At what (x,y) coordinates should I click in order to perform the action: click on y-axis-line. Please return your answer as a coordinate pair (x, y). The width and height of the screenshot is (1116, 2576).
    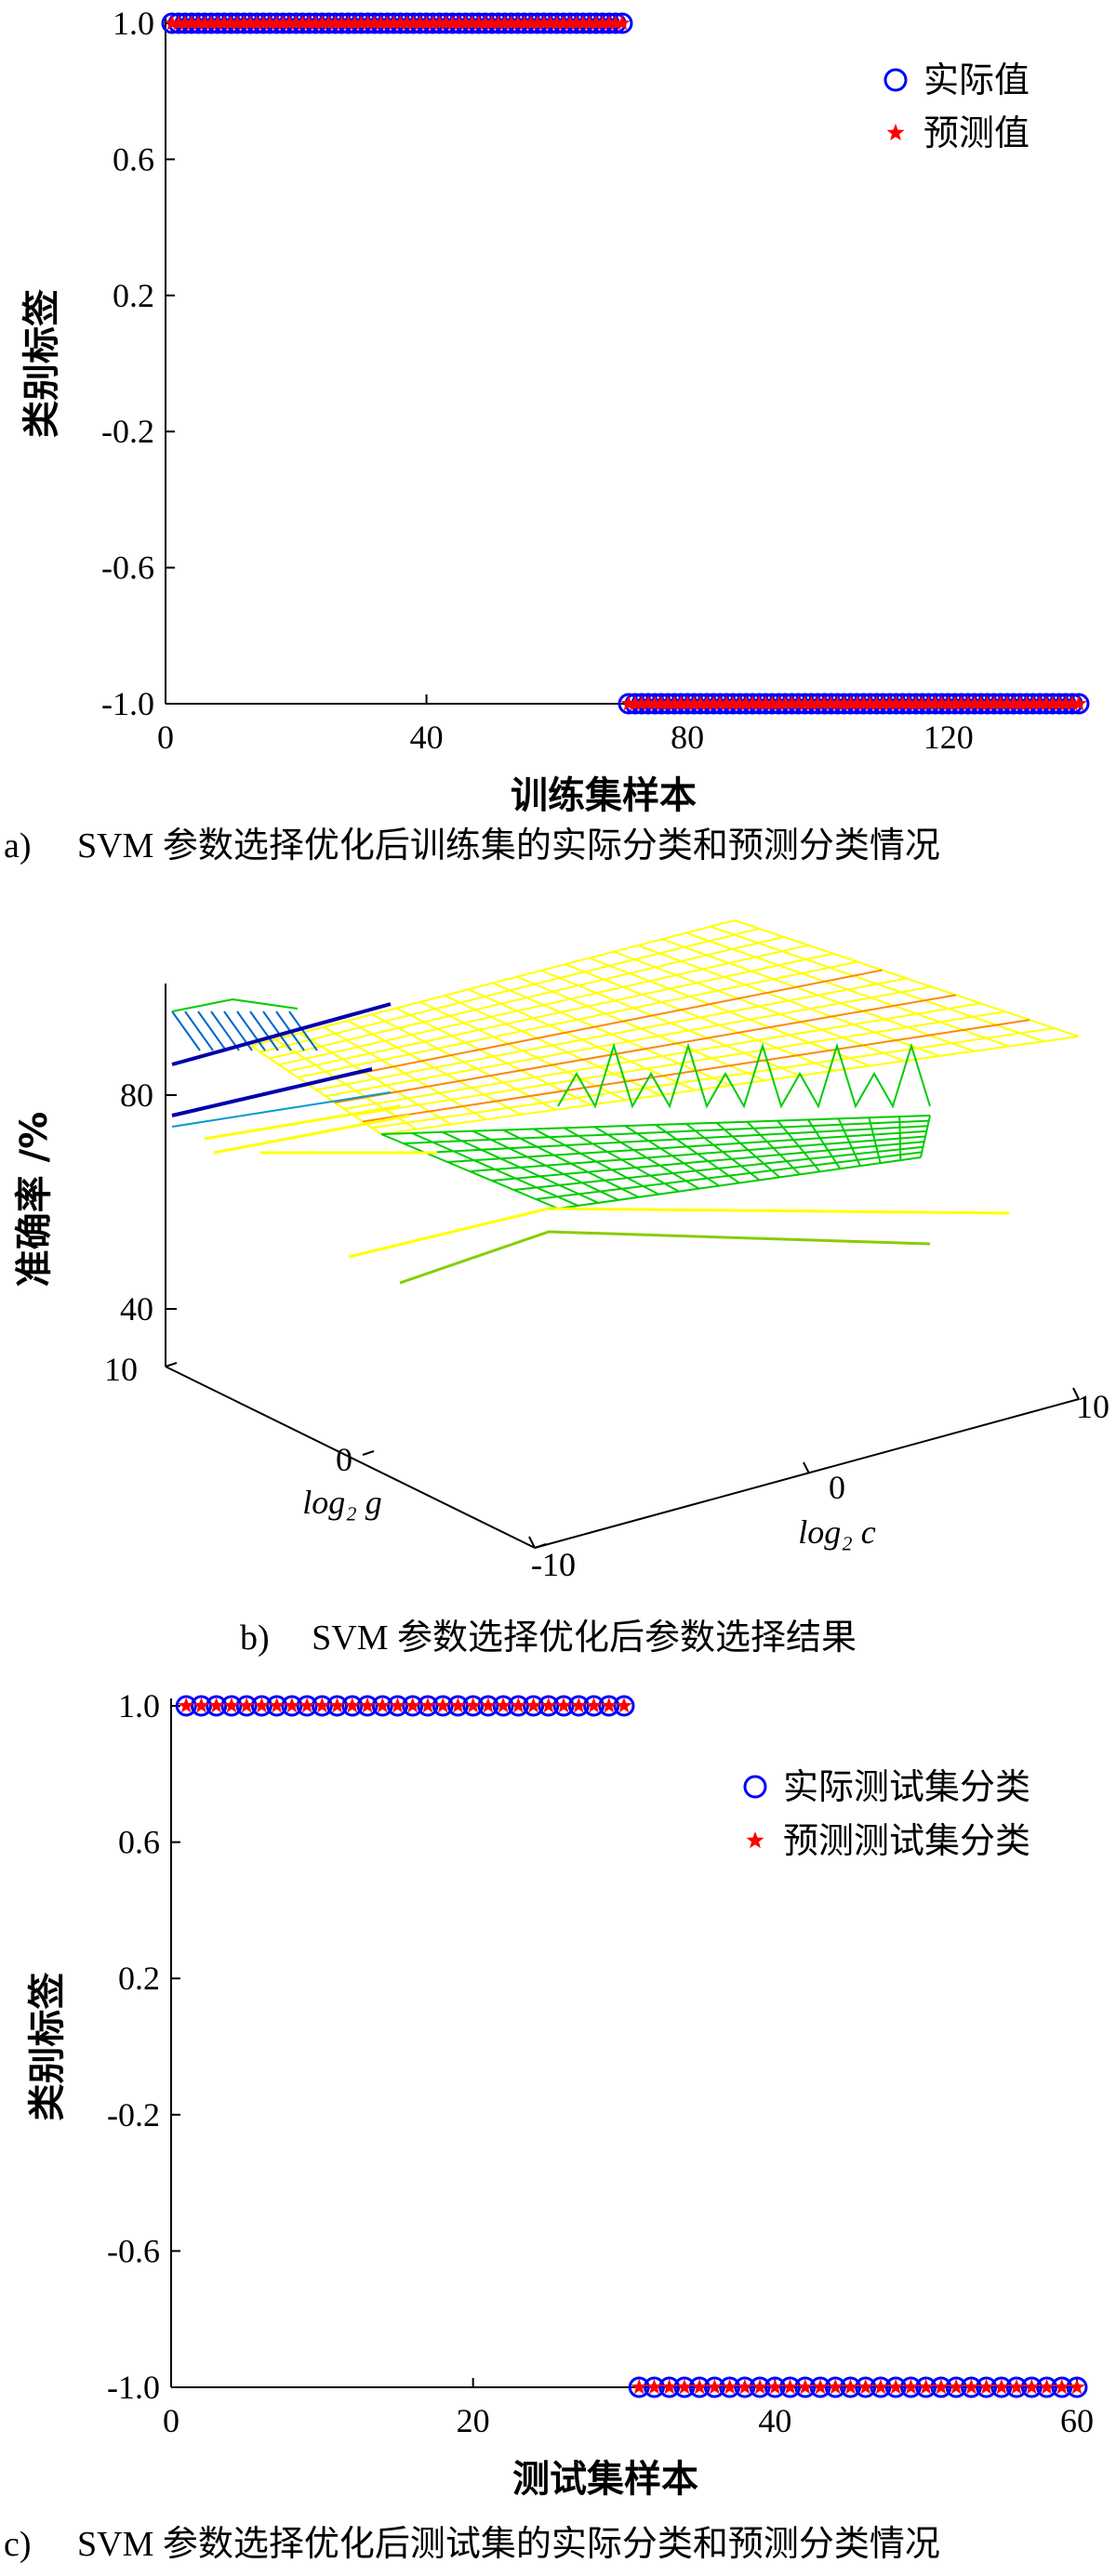
    Looking at the image, I should click on (350, 1457).